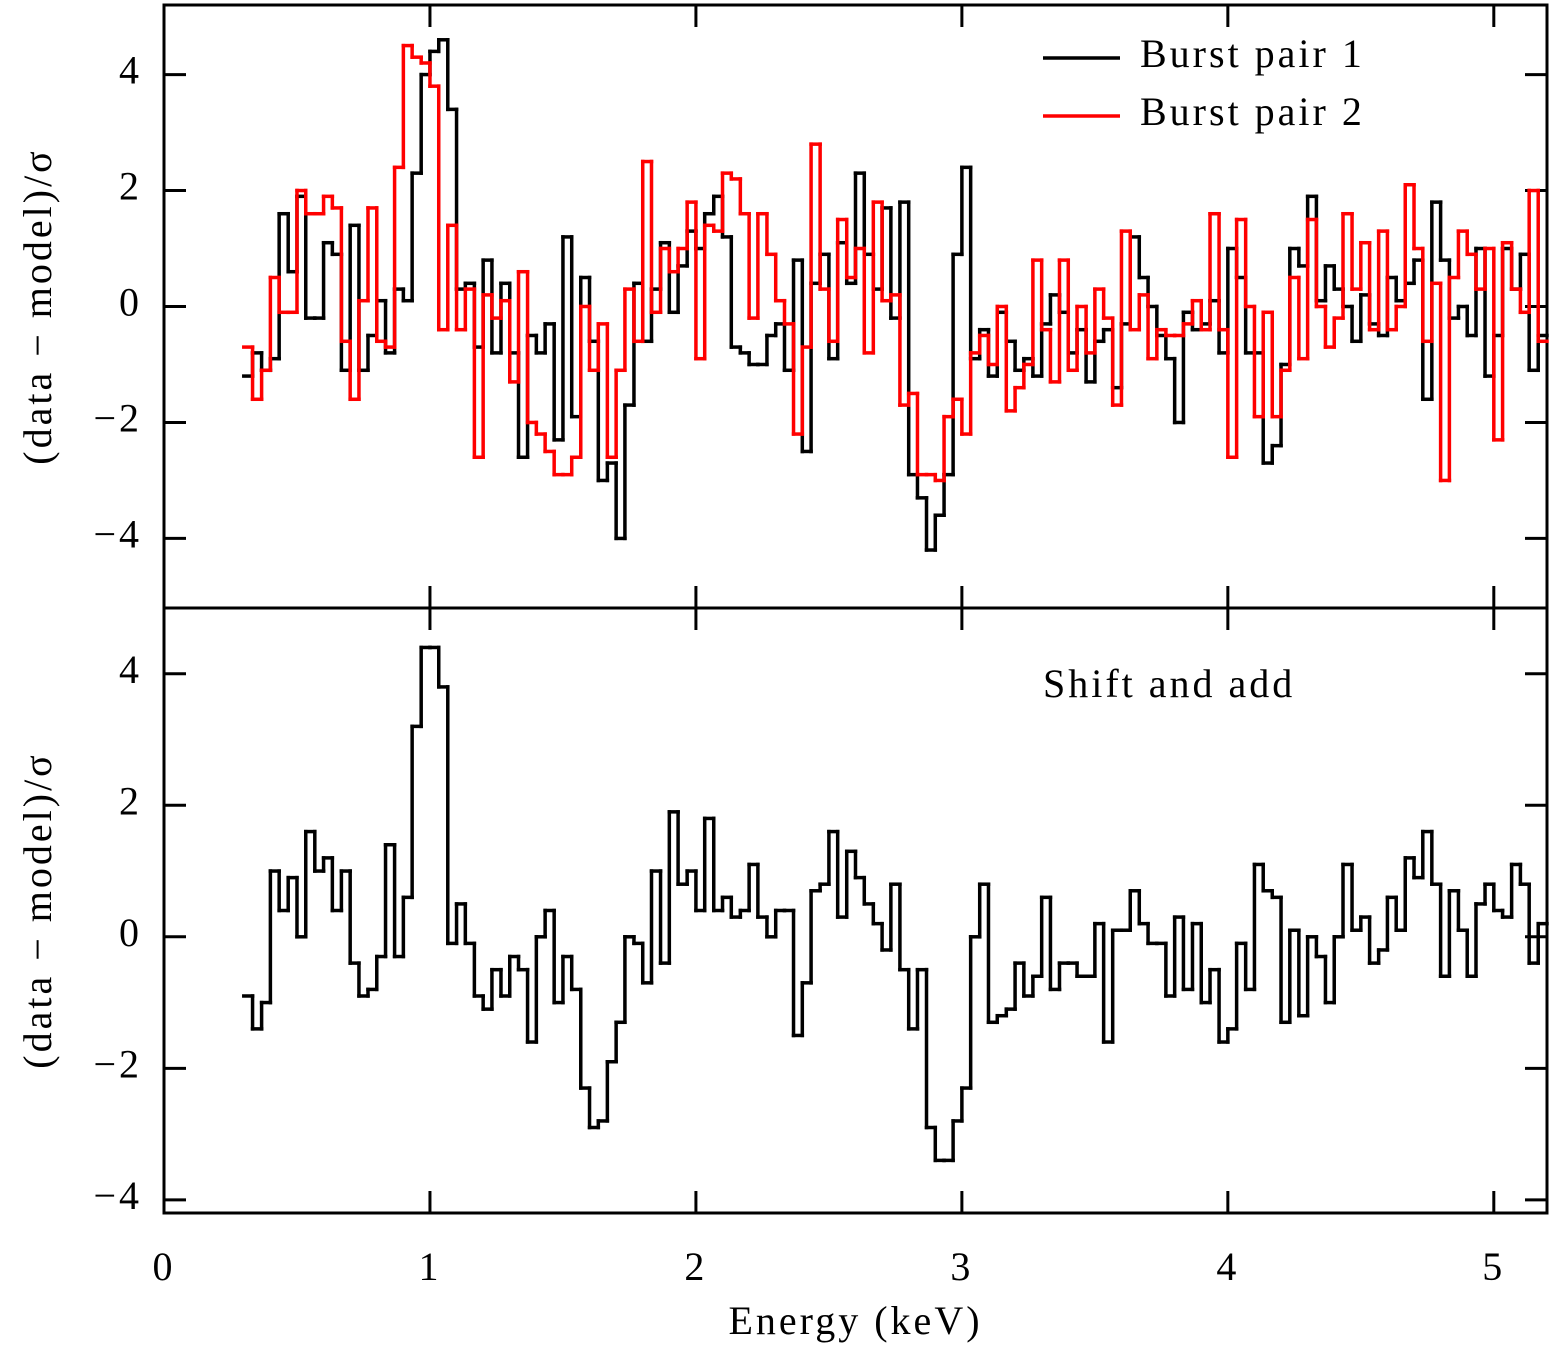 This screenshot has width=1550, height=1350. I want to click on x-tick-label: 1, so click(429, 1266).